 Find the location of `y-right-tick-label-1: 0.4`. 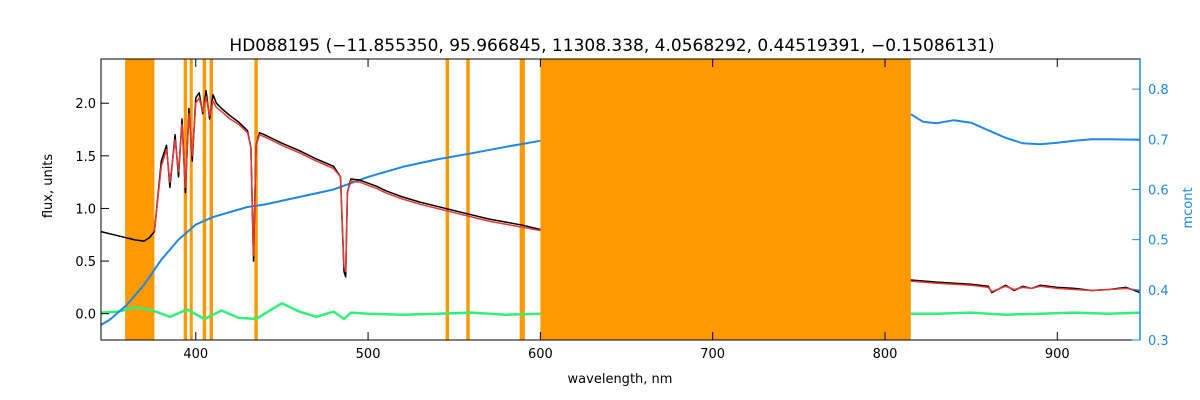

y-right-tick-label-1: 0.4 is located at coordinates (1158, 291).